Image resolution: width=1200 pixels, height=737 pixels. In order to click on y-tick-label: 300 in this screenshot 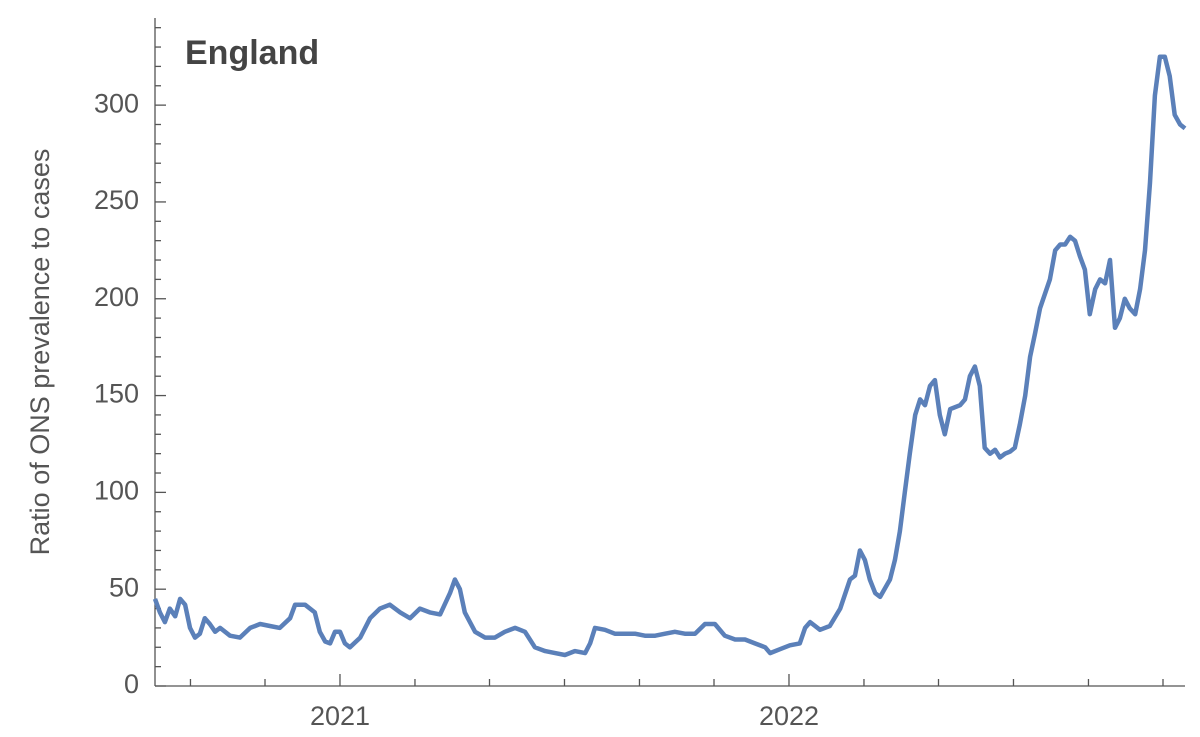, I will do `click(116, 103)`.